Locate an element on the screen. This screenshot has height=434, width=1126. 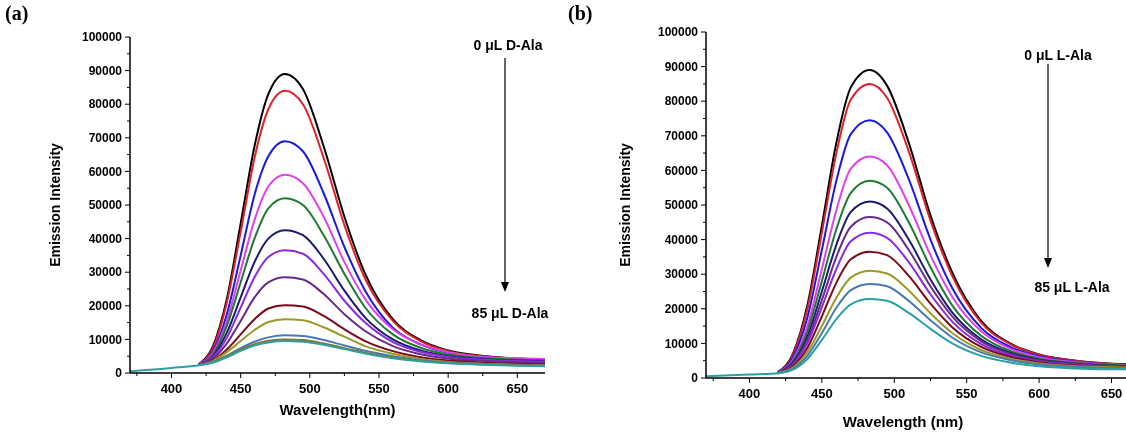
annotation: 0 μL D-Ala is located at coordinates (508, 45).